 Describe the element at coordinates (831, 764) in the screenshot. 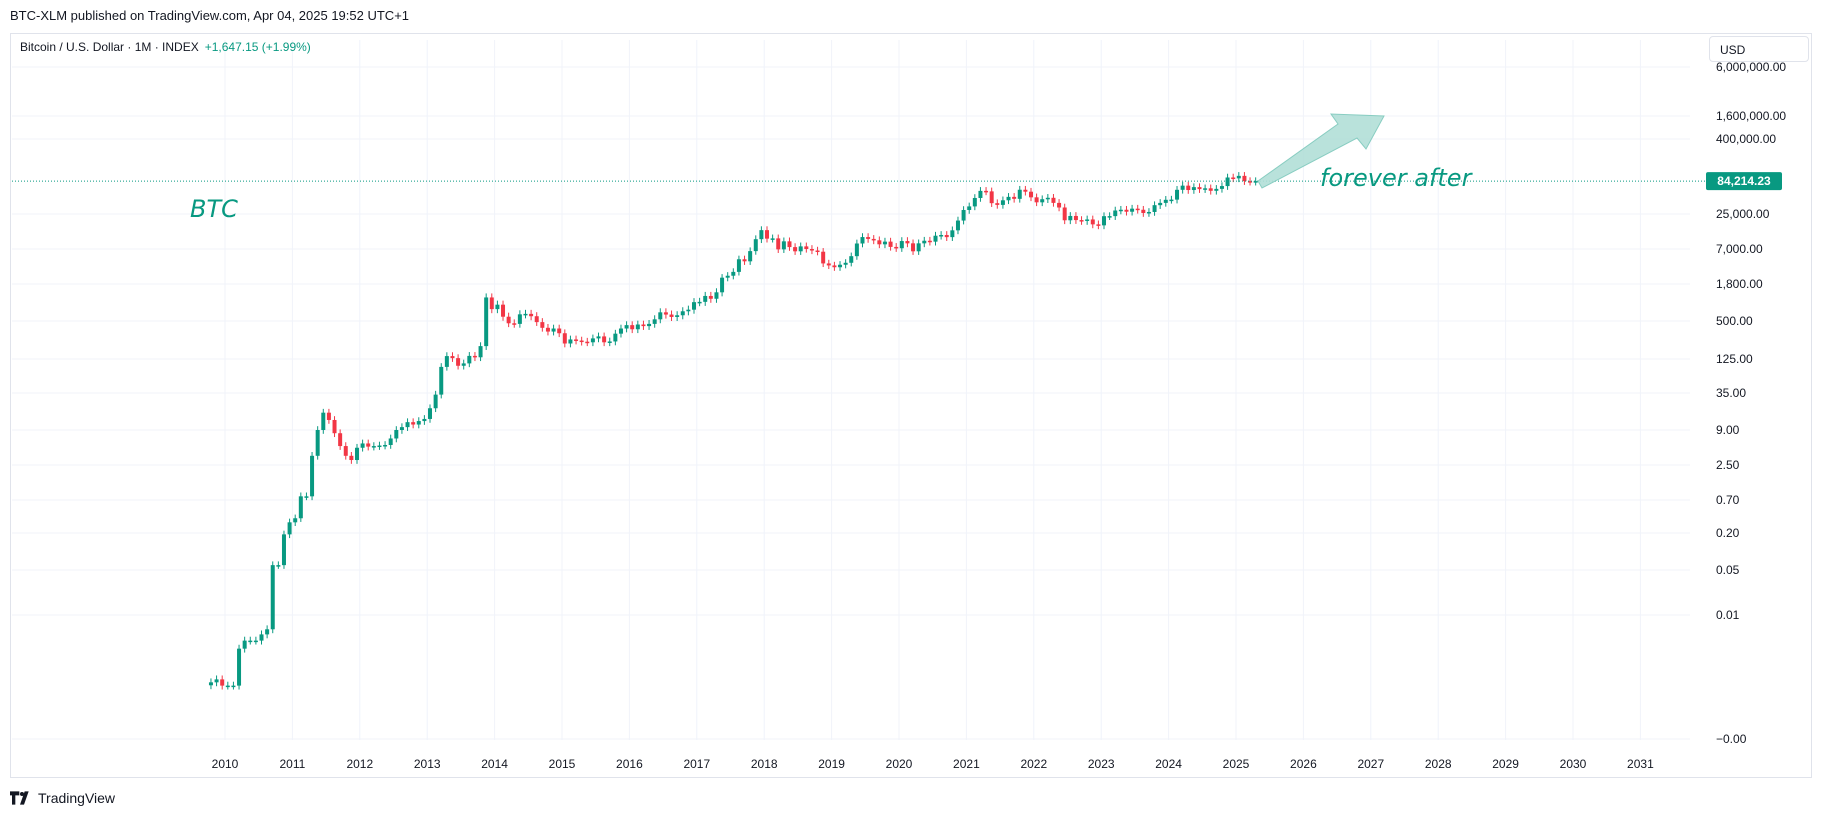

I see `x-tick-label: 2019` at that location.